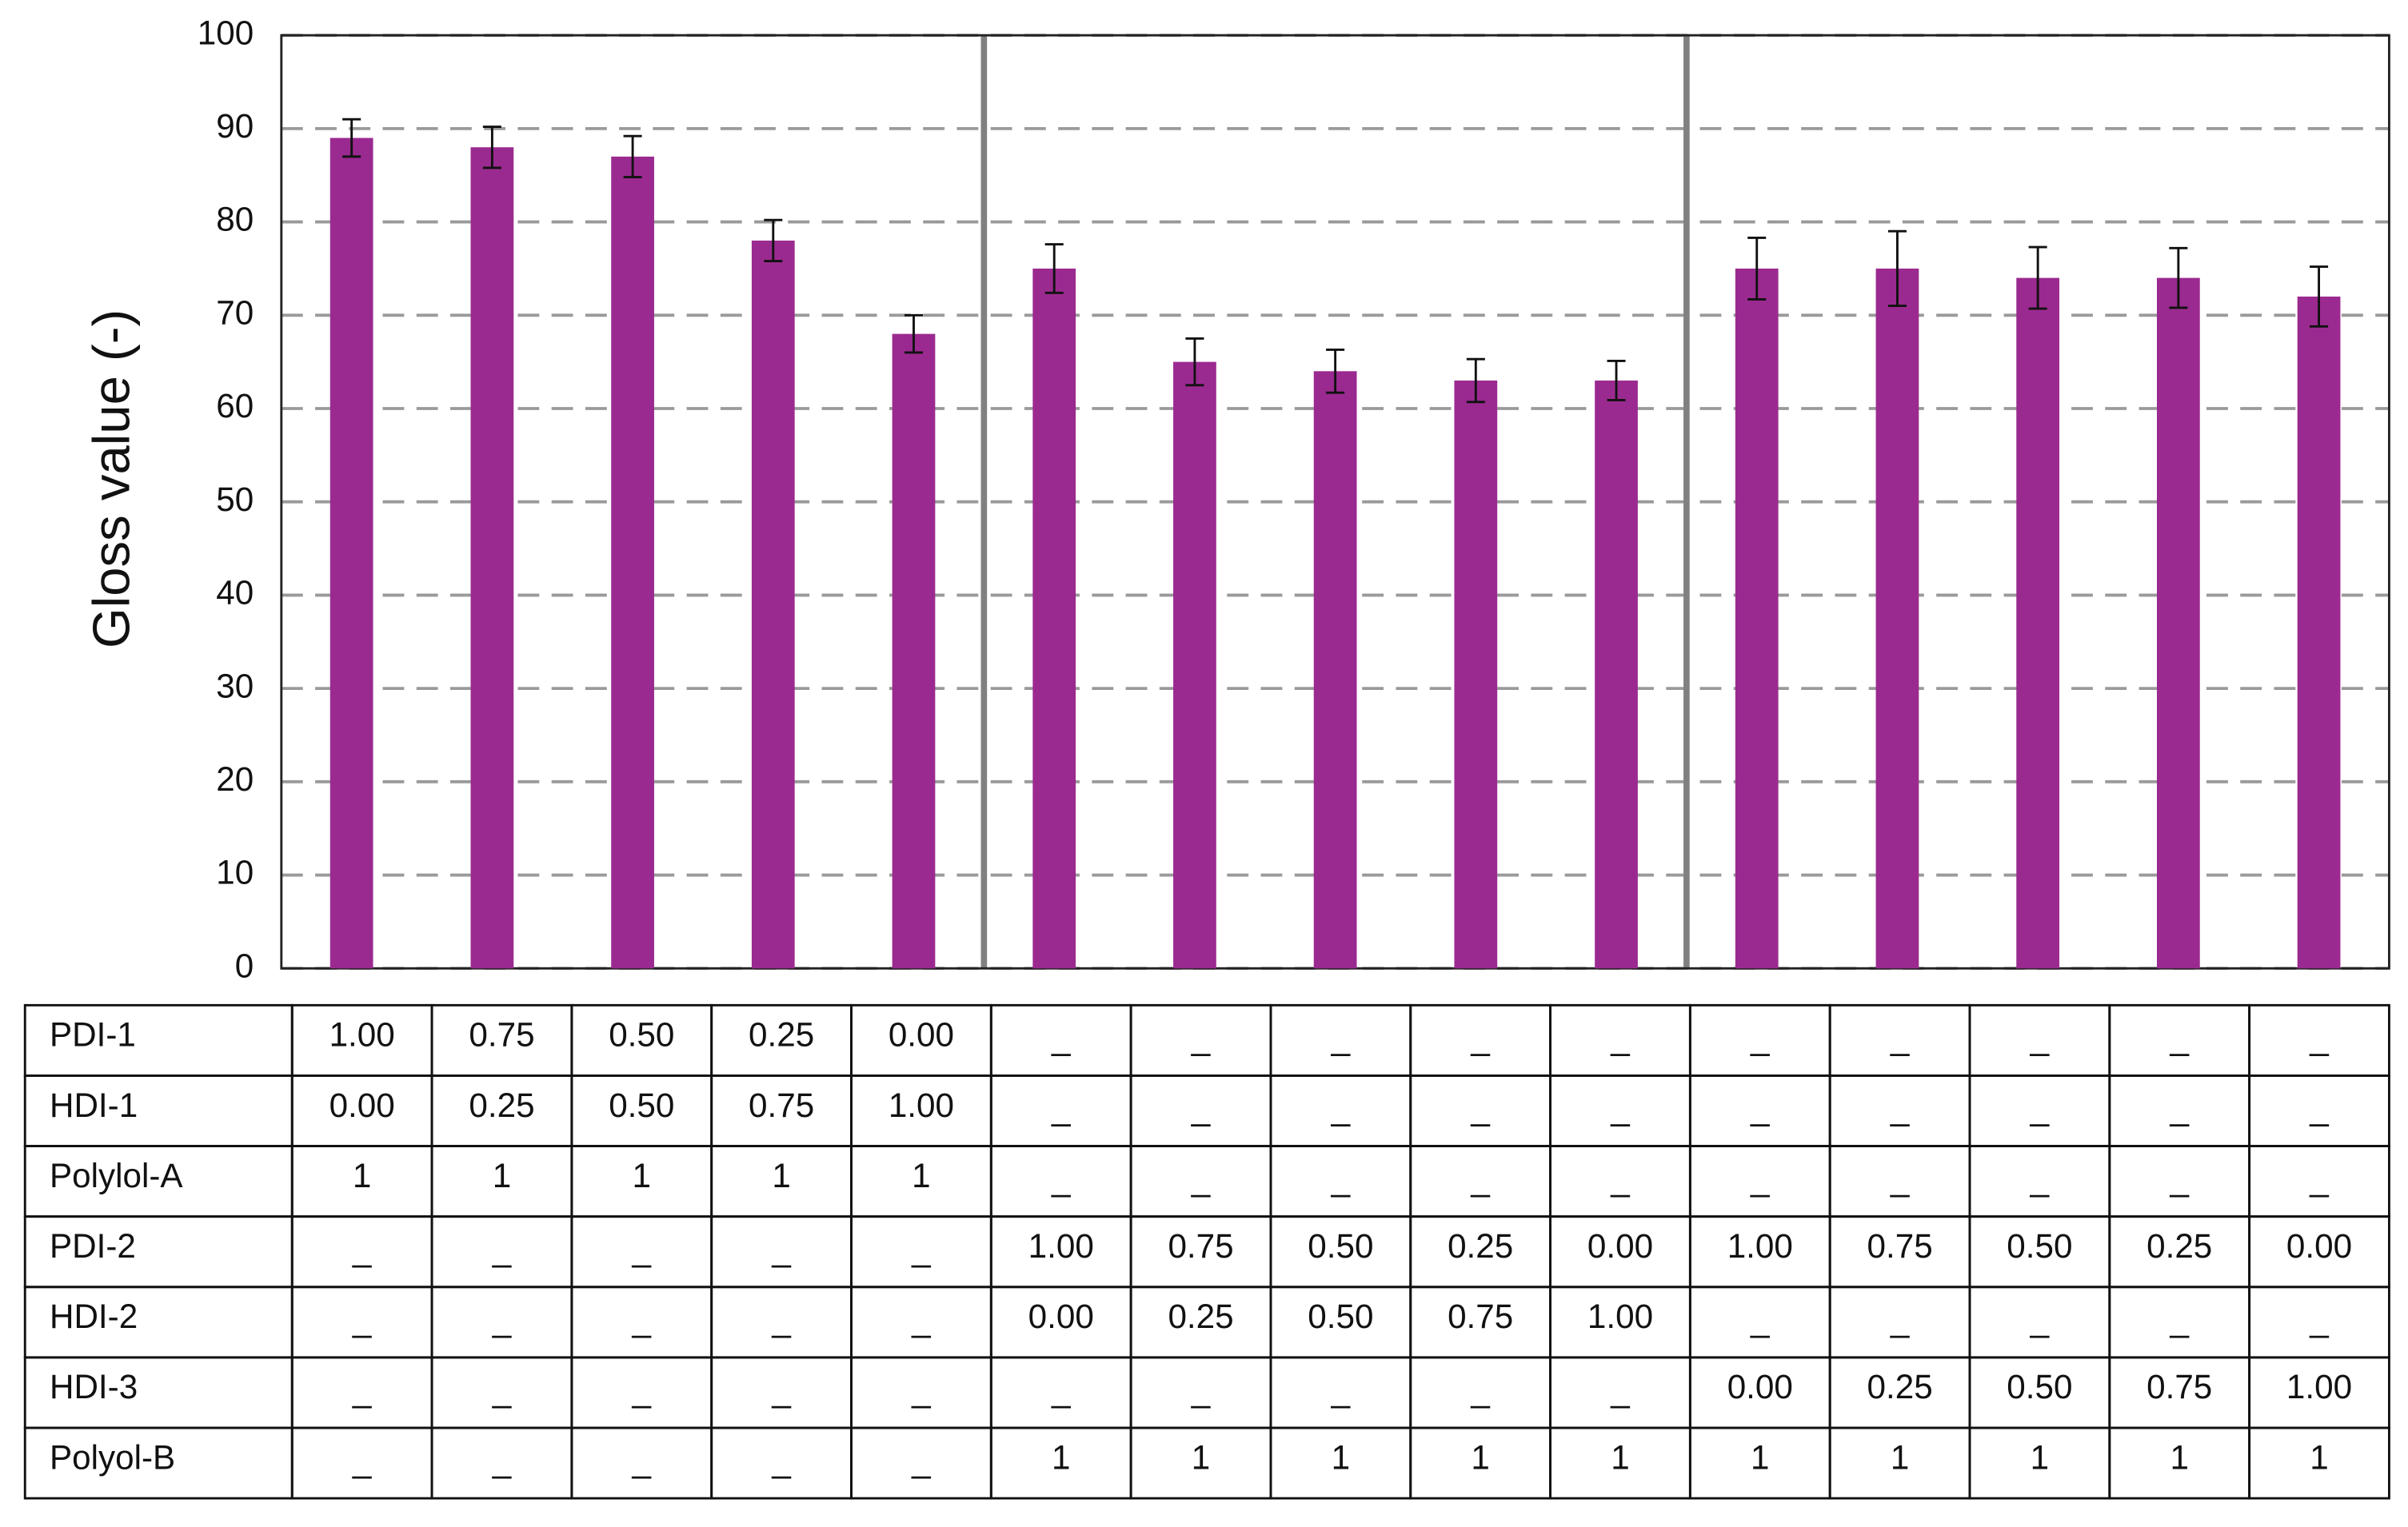 The width and height of the screenshot is (2408, 1527). What do you see at coordinates (2319, 1463) in the screenshot?
I see `table-cell` at bounding box center [2319, 1463].